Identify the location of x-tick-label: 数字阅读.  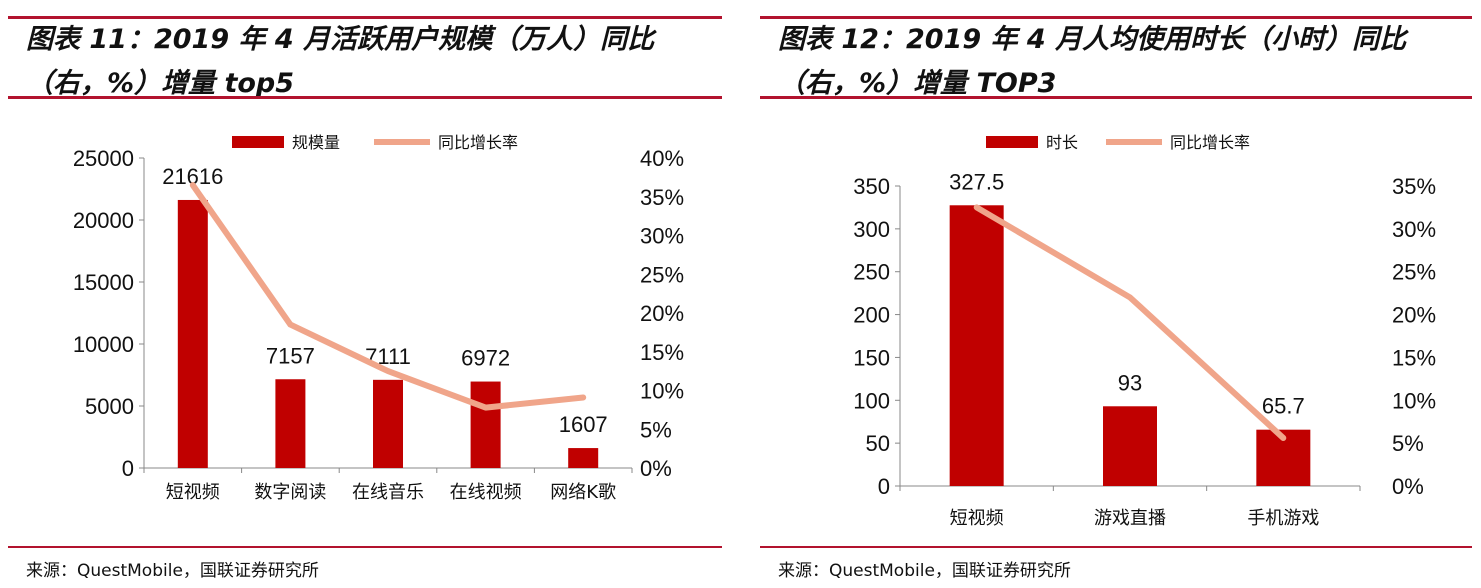
(290, 492).